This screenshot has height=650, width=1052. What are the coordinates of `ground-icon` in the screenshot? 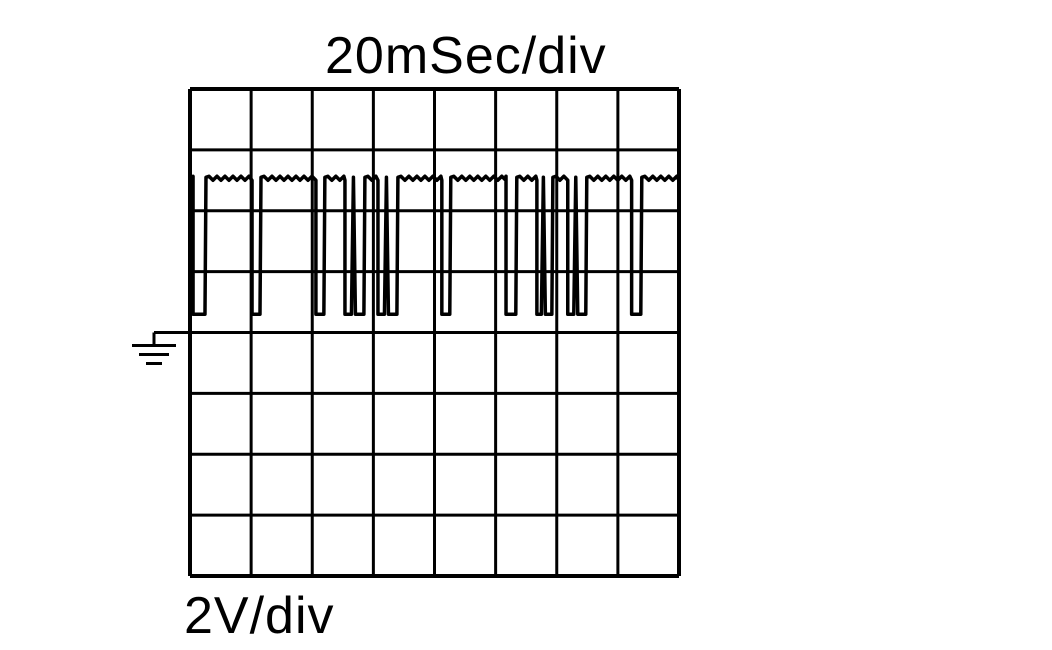 It's located at (161, 348).